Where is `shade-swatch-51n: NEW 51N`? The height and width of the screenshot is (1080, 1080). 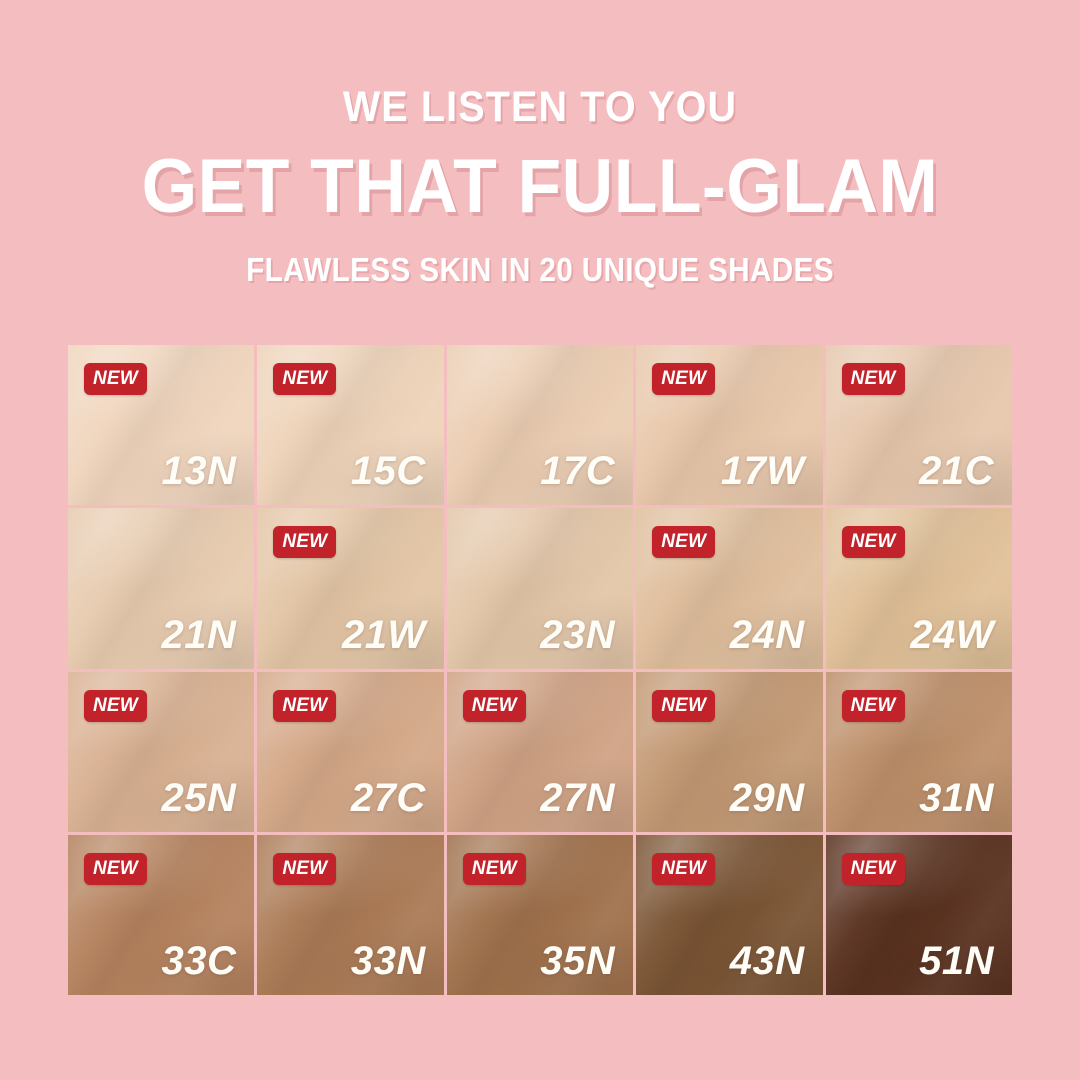 shade-swatch-51n: NEW 51N is located at coordinates (918, 914).